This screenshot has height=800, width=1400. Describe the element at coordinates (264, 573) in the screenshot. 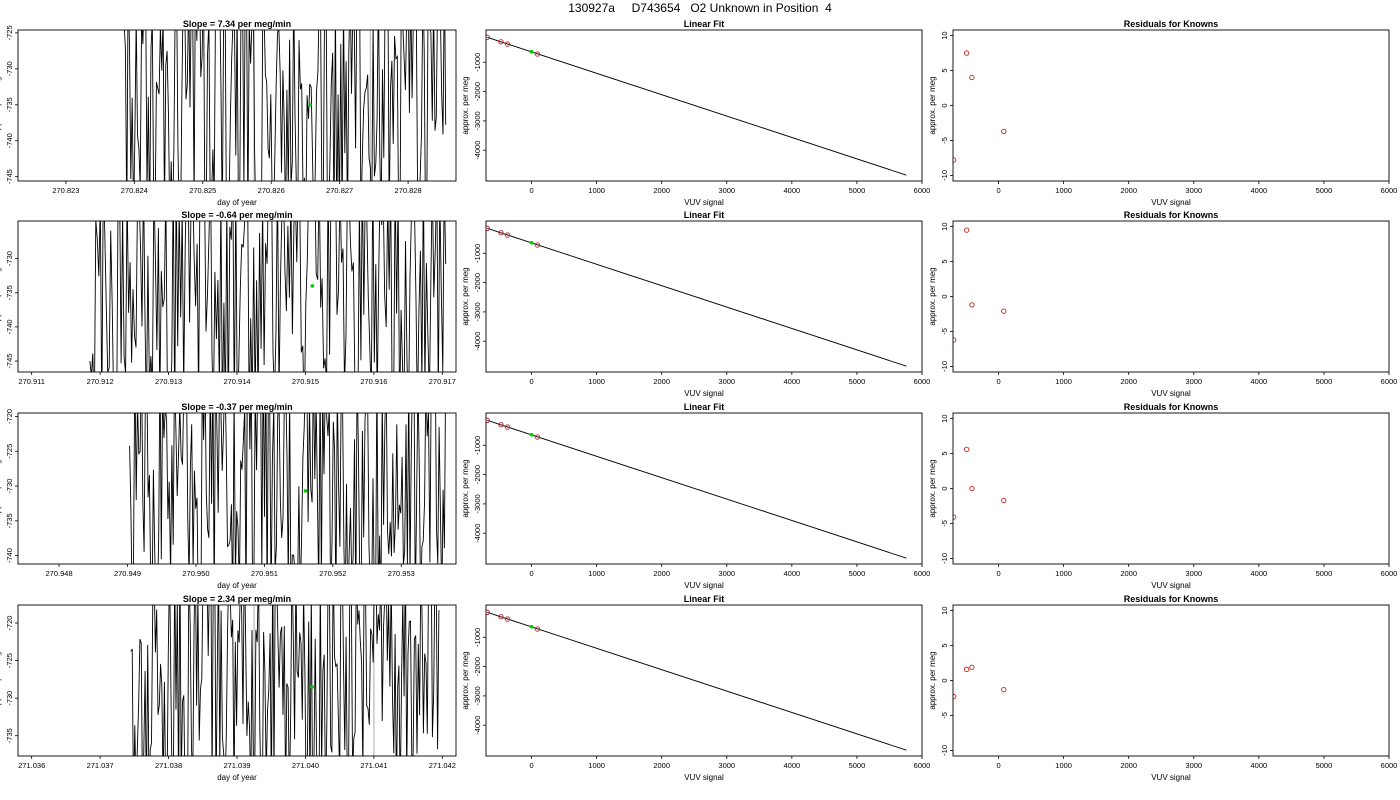

I see `x-tick-label: 270.951` at that location.